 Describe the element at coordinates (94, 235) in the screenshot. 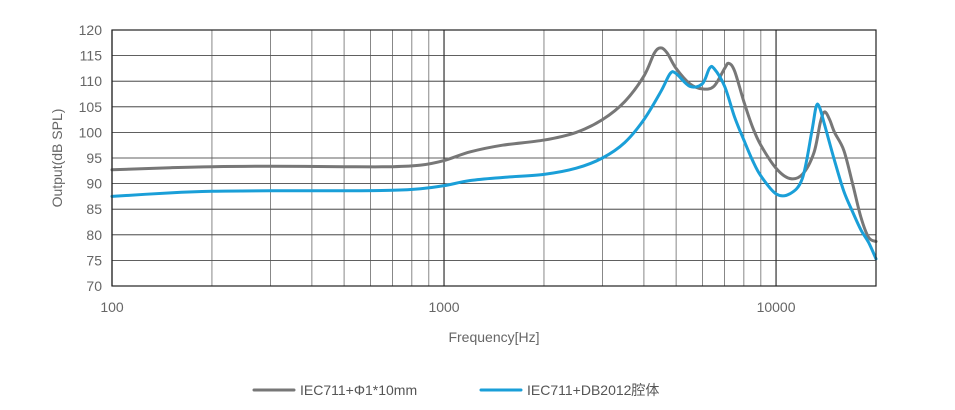

I see `y-tick-label: 80` at that location.